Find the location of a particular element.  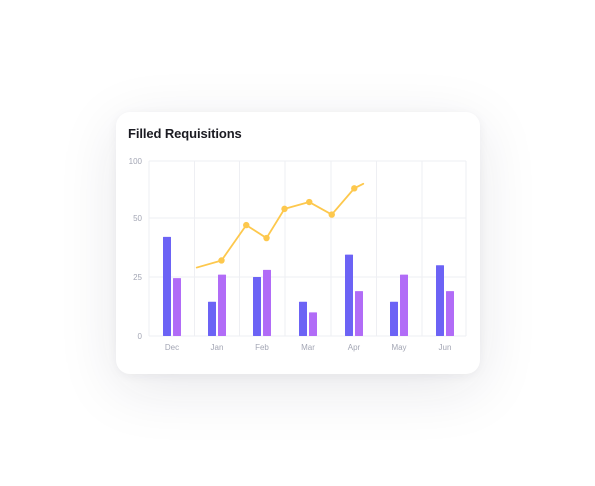

x-tick-label-jun: Jun is located at coordinates (445, 347).